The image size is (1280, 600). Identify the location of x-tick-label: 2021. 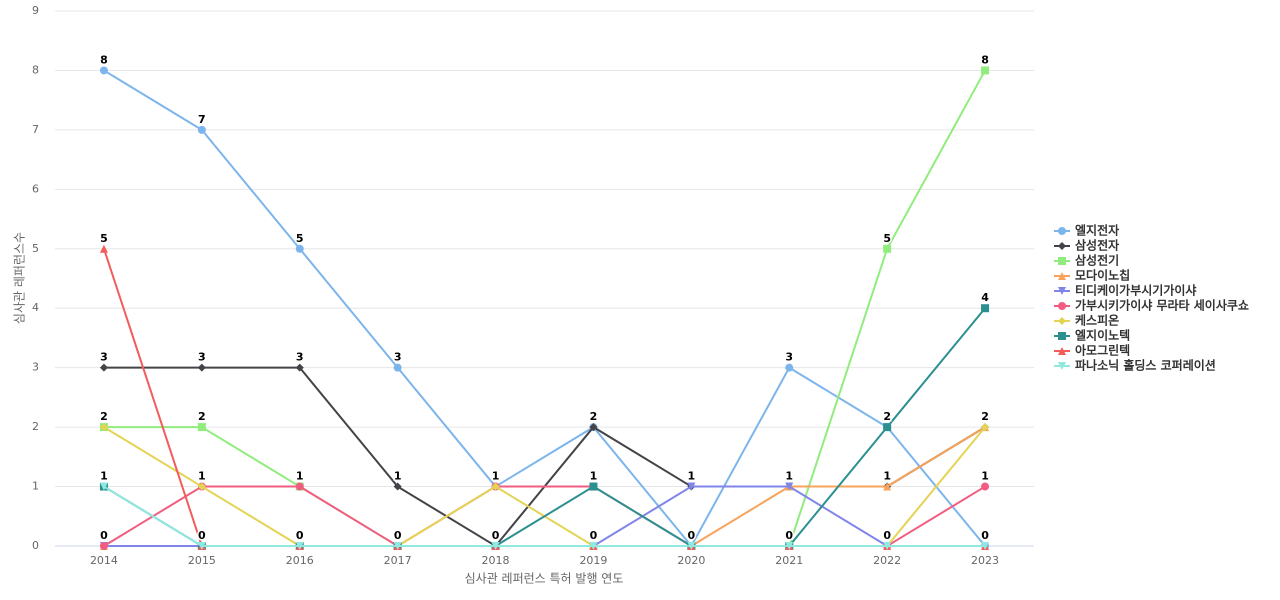
(789, 560).